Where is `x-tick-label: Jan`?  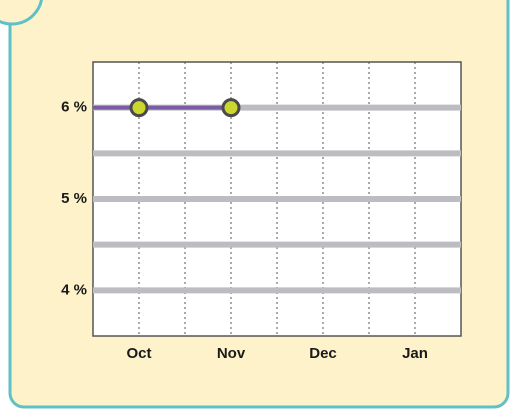
x-tick-label: Jan is located at coordinates (415, 353).